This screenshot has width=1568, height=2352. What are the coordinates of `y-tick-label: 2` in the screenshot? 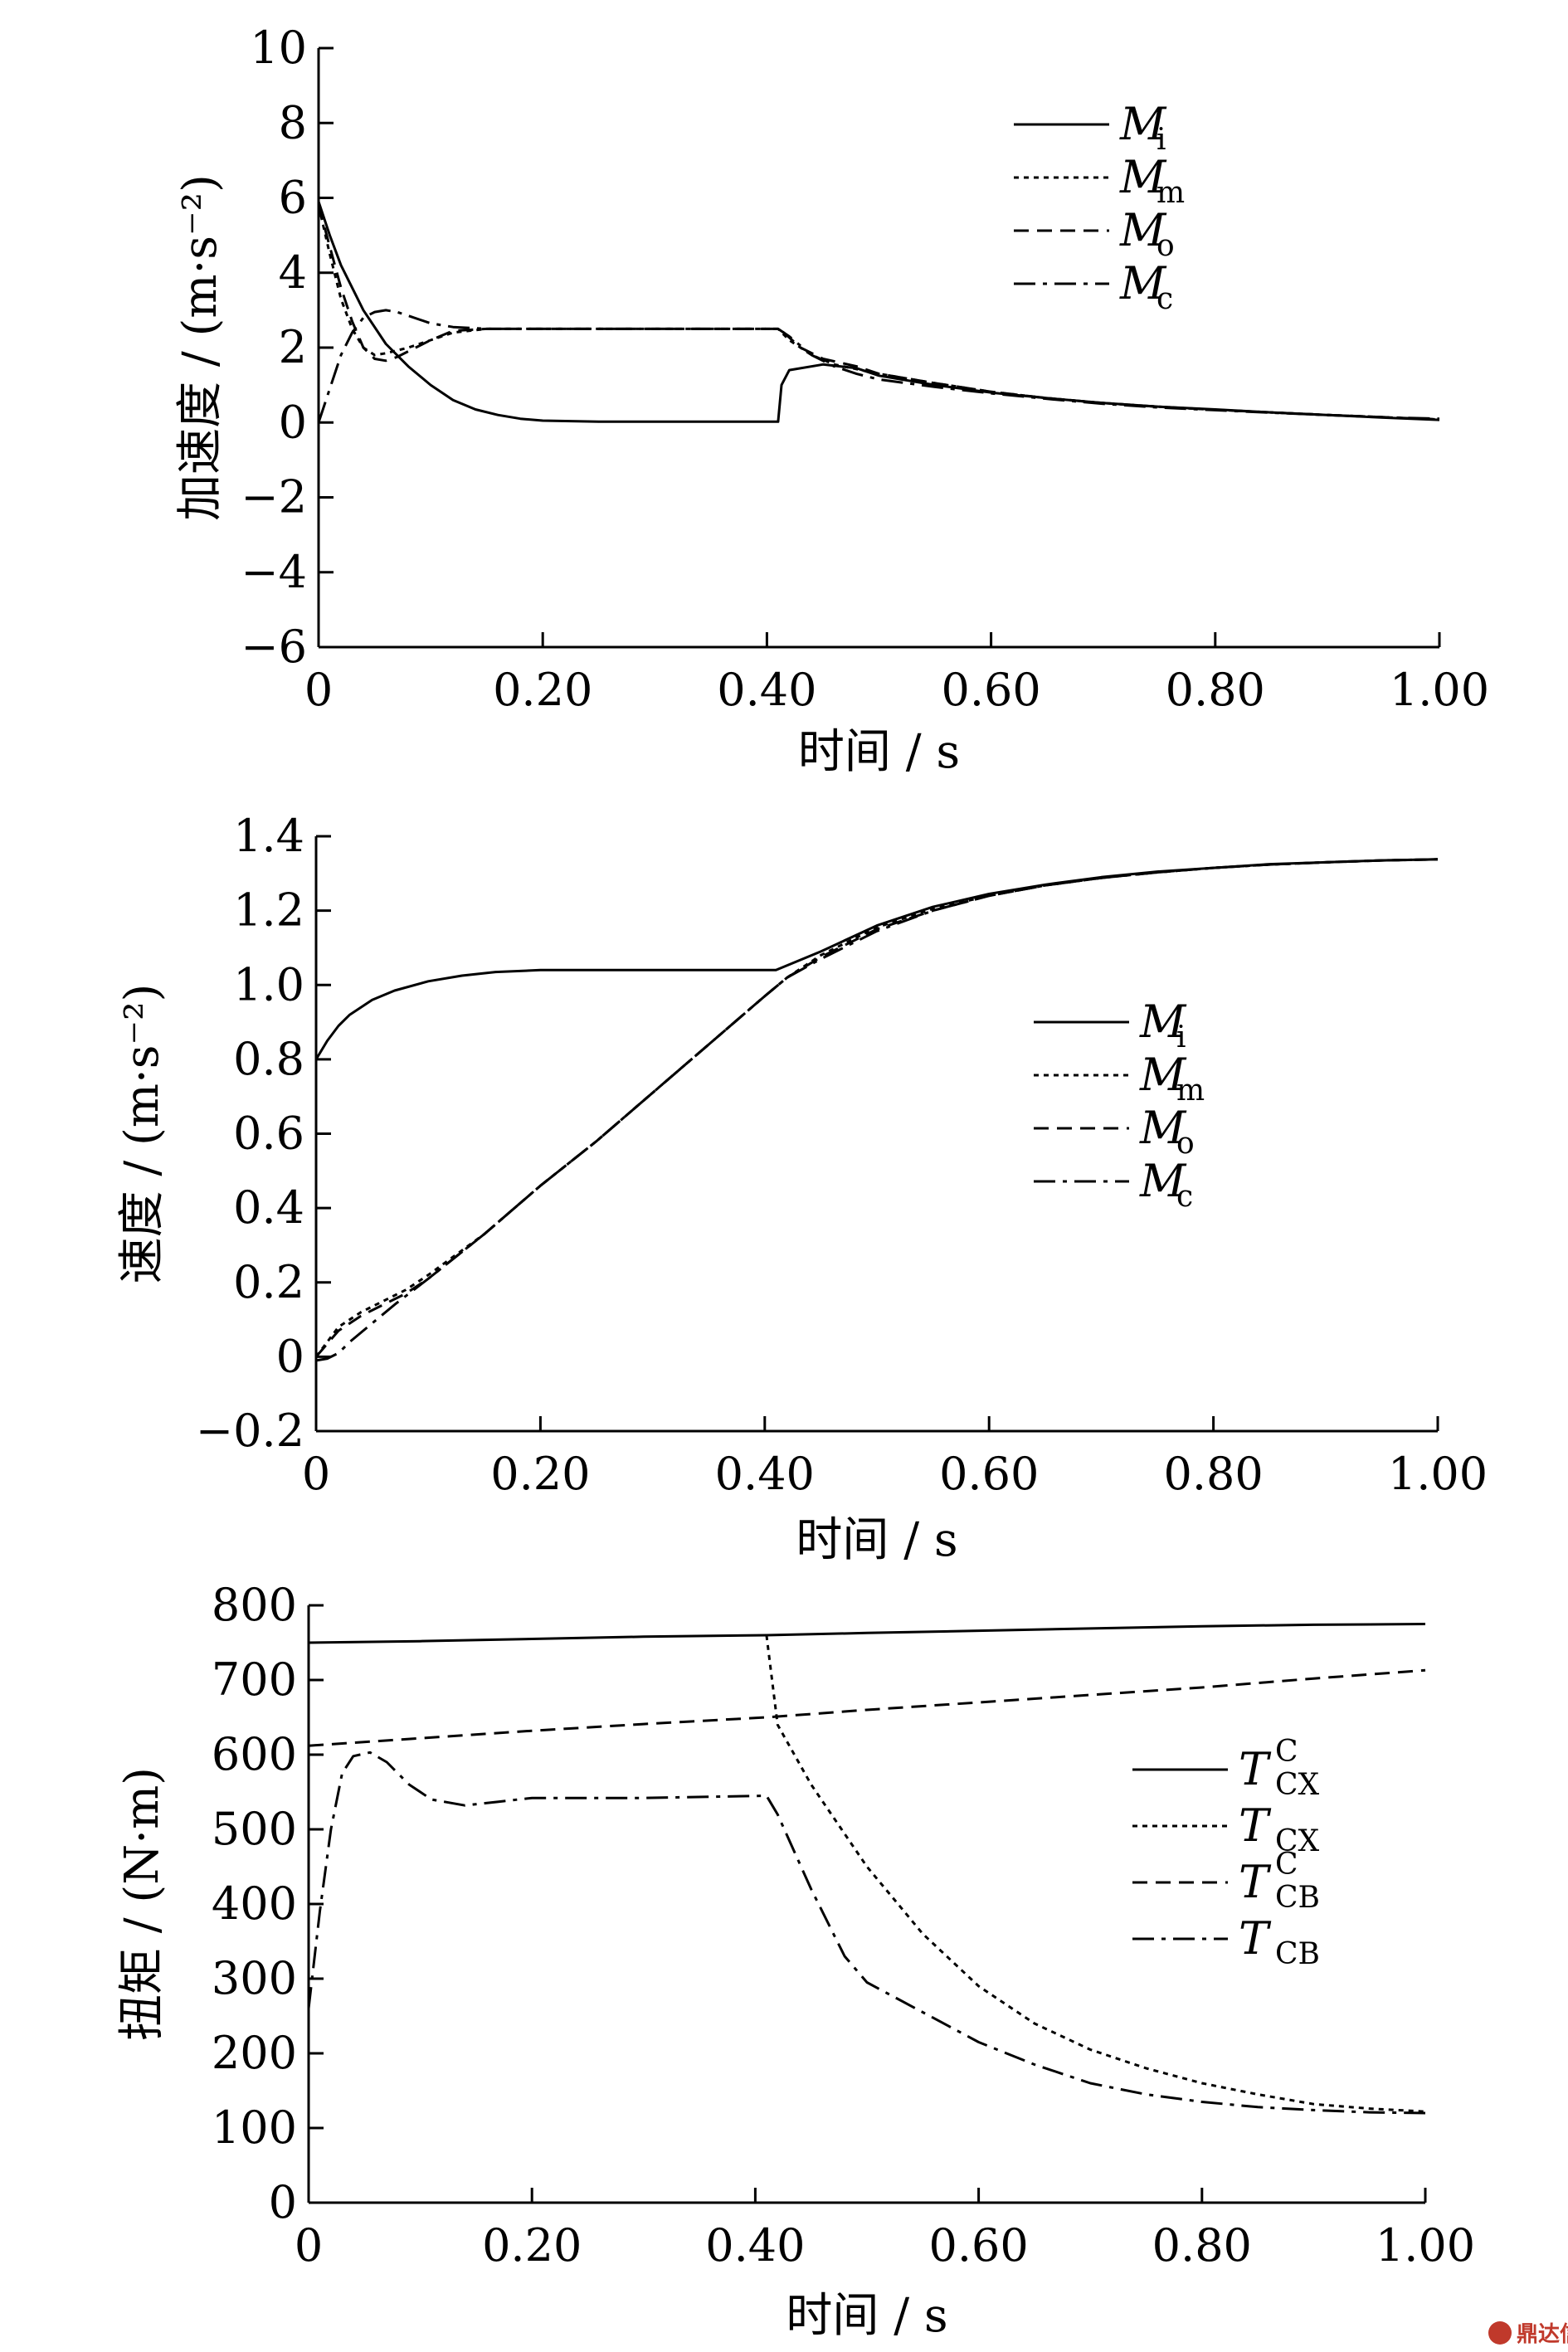 It's located at (293, 347).